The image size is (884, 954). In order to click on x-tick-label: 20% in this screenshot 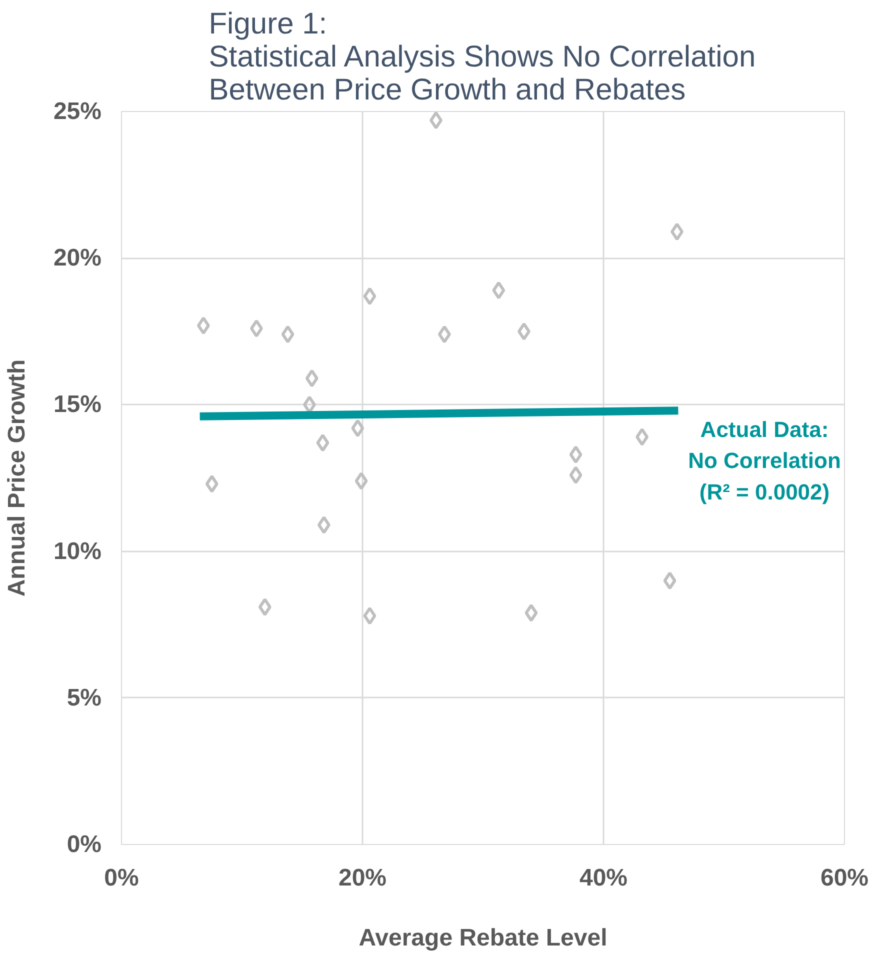, I will do `click(362, 878)`.